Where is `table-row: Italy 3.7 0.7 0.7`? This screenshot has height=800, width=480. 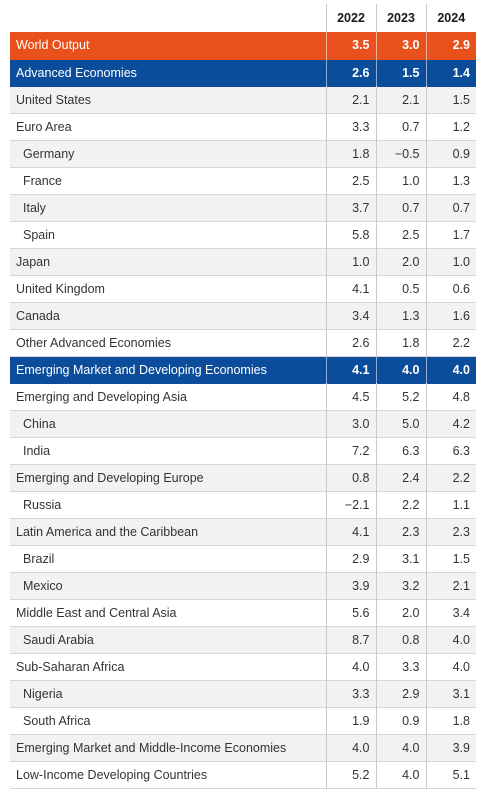
table-row: Italy 3.7 0.7 0.7 is located at coordinates (243, 207).